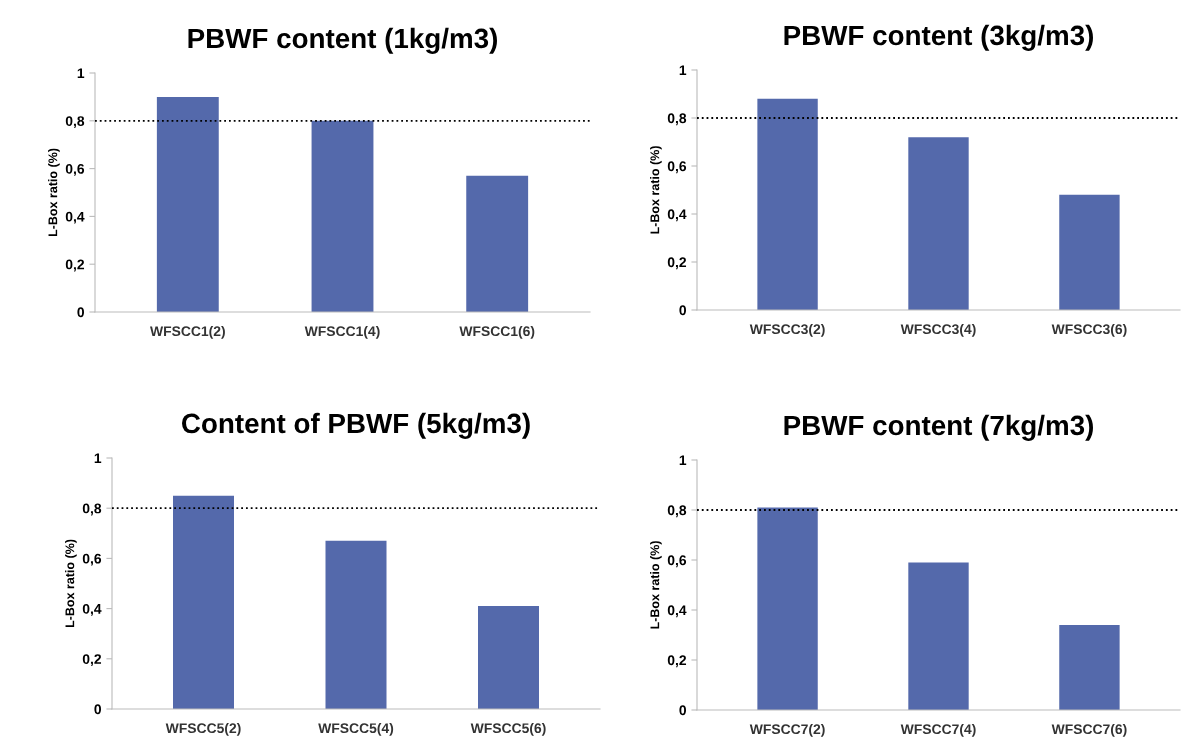 The width and height of the screenshot is (1201, 754). I want to click on x-tick-label: WFSCC7(2), so click(787, 730).